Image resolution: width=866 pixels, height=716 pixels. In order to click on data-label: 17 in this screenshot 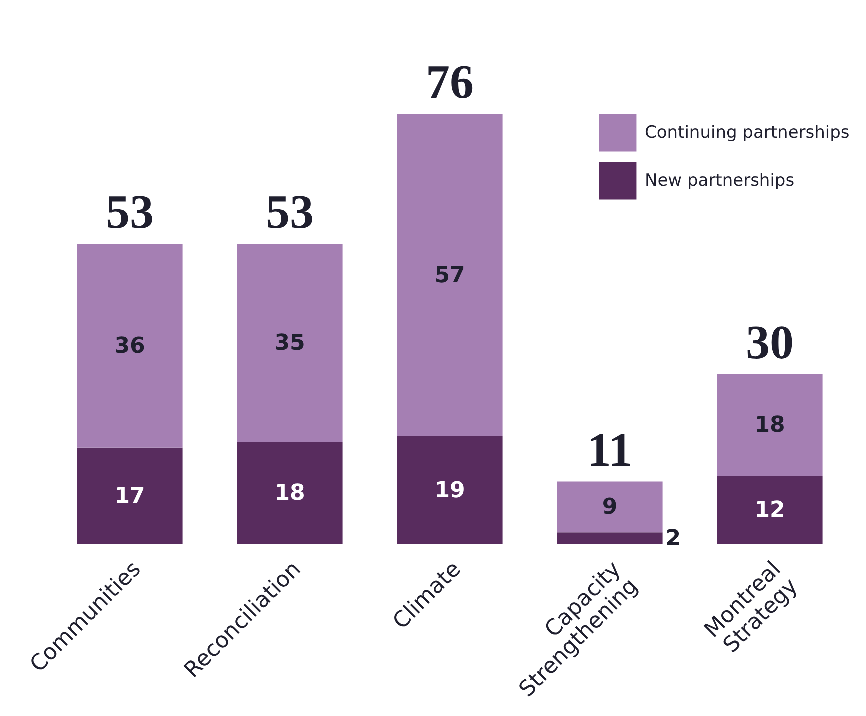, I will do `click(130, 496)`.